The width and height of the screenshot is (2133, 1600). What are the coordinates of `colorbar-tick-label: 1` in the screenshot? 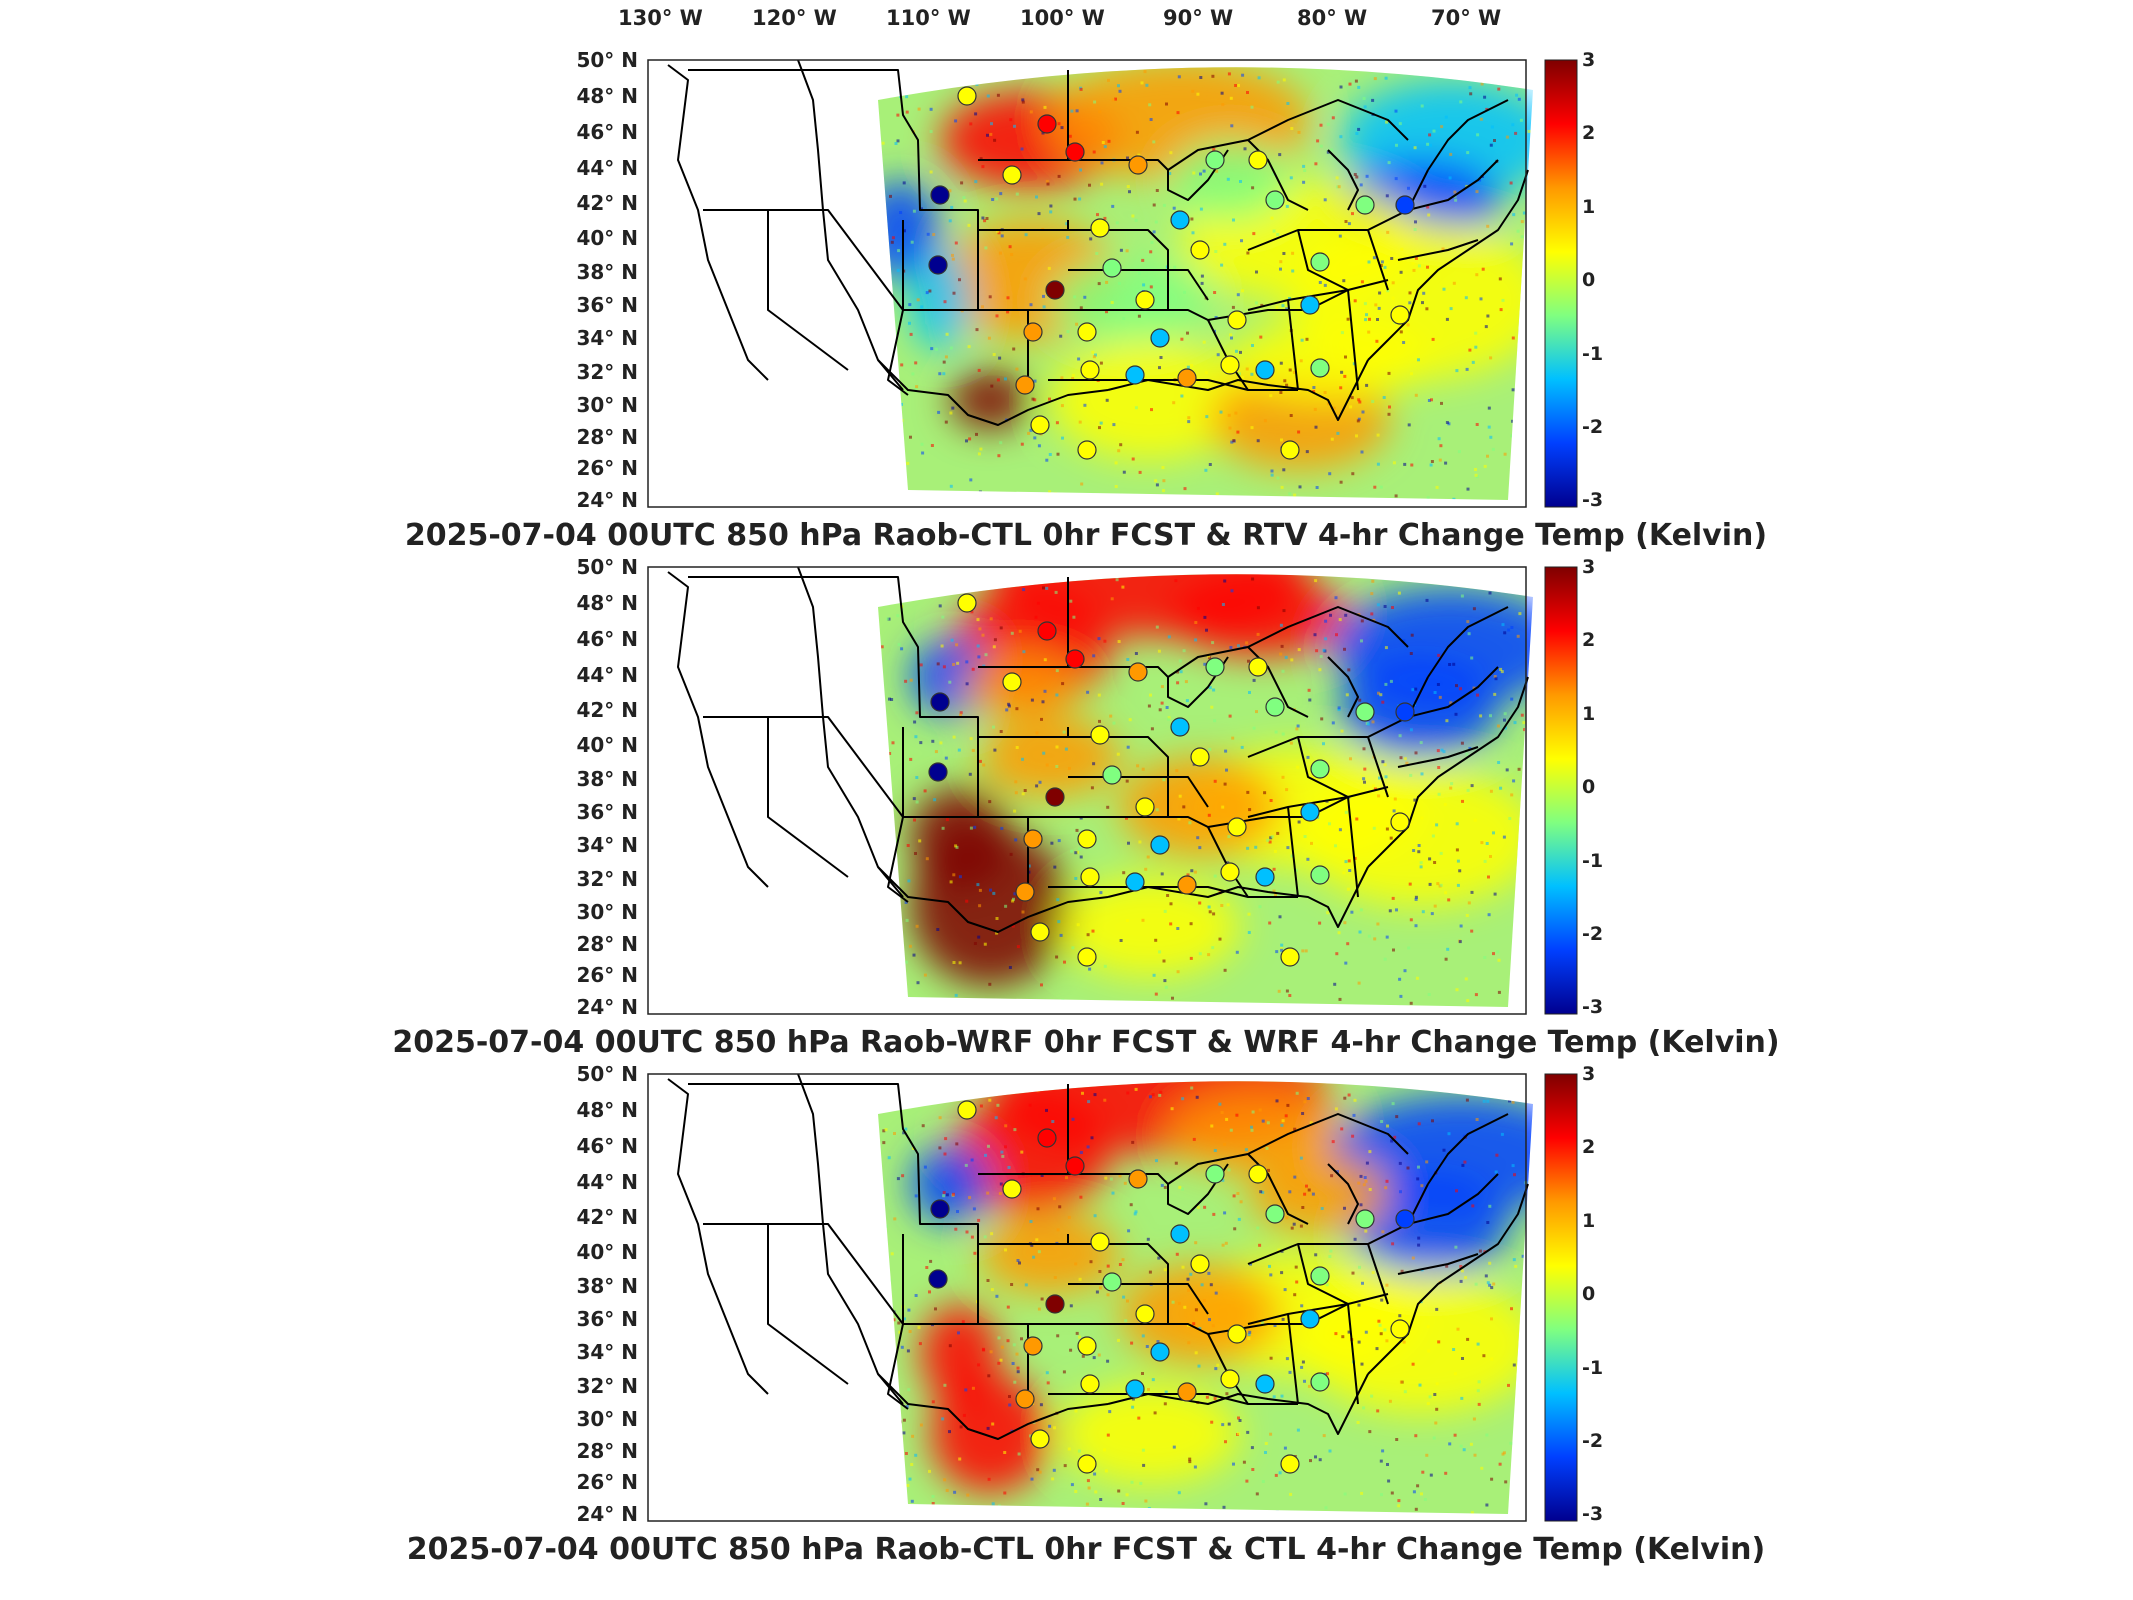 It's located at (1589, 714).